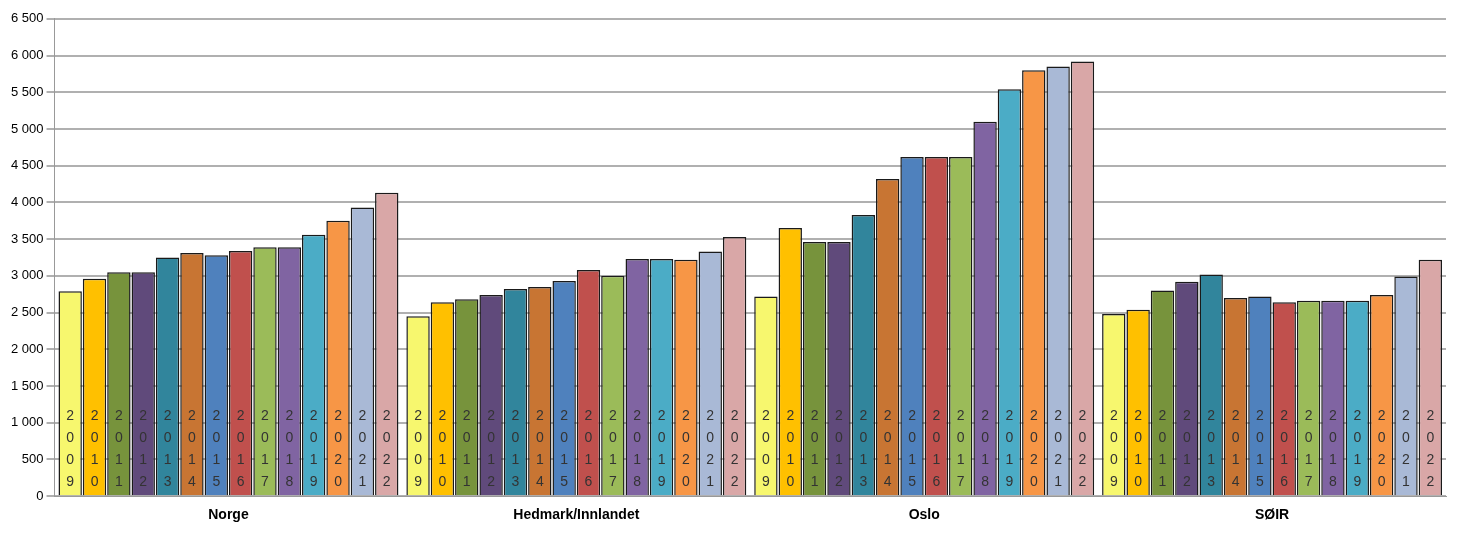 The width and height of the screenshot is (1464, 535). Describe the element at coordinates (386, 448) in the screenshot. I see `series-label: 2022` at that location.